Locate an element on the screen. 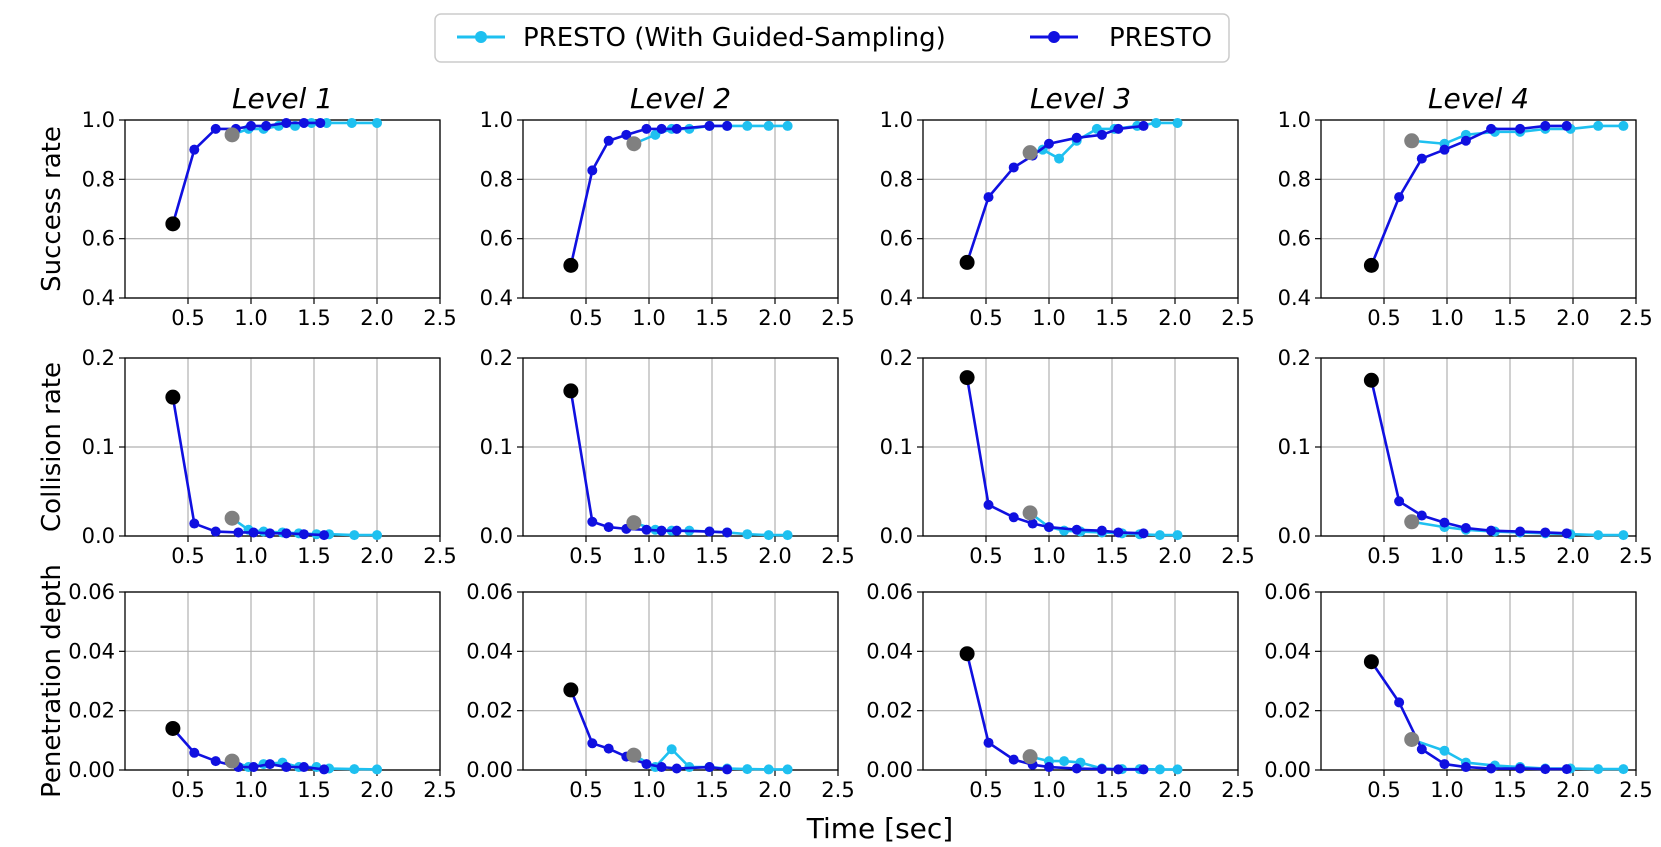 The width and height of the screenshot is (1661, 847). legend-presto-marker is located at coordinates (1054, 37).